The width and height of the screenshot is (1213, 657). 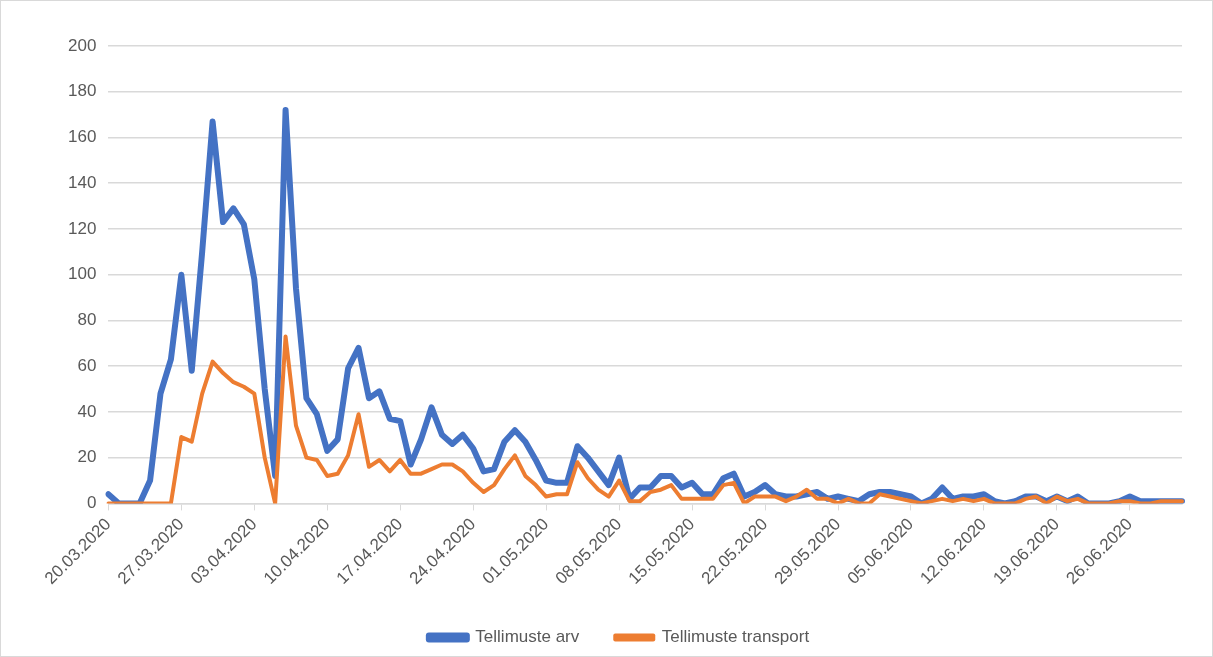 What do you see at coordinates (82, 137) in the screenshot?
I see `y-tick-label: 160` at bounding box center [82, 137].